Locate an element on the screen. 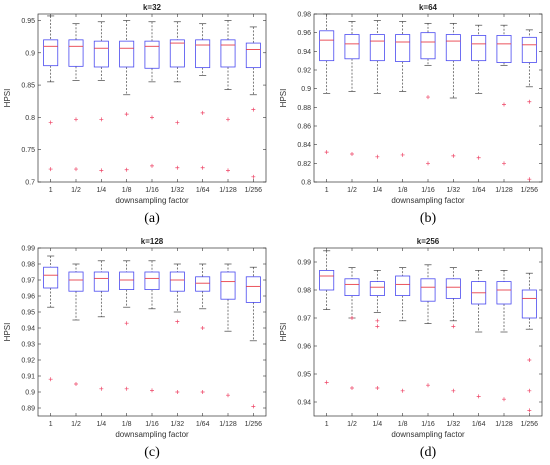 The image size is (550, 465). y-tick-label: 0.8 is located at coordinates (30, 118).